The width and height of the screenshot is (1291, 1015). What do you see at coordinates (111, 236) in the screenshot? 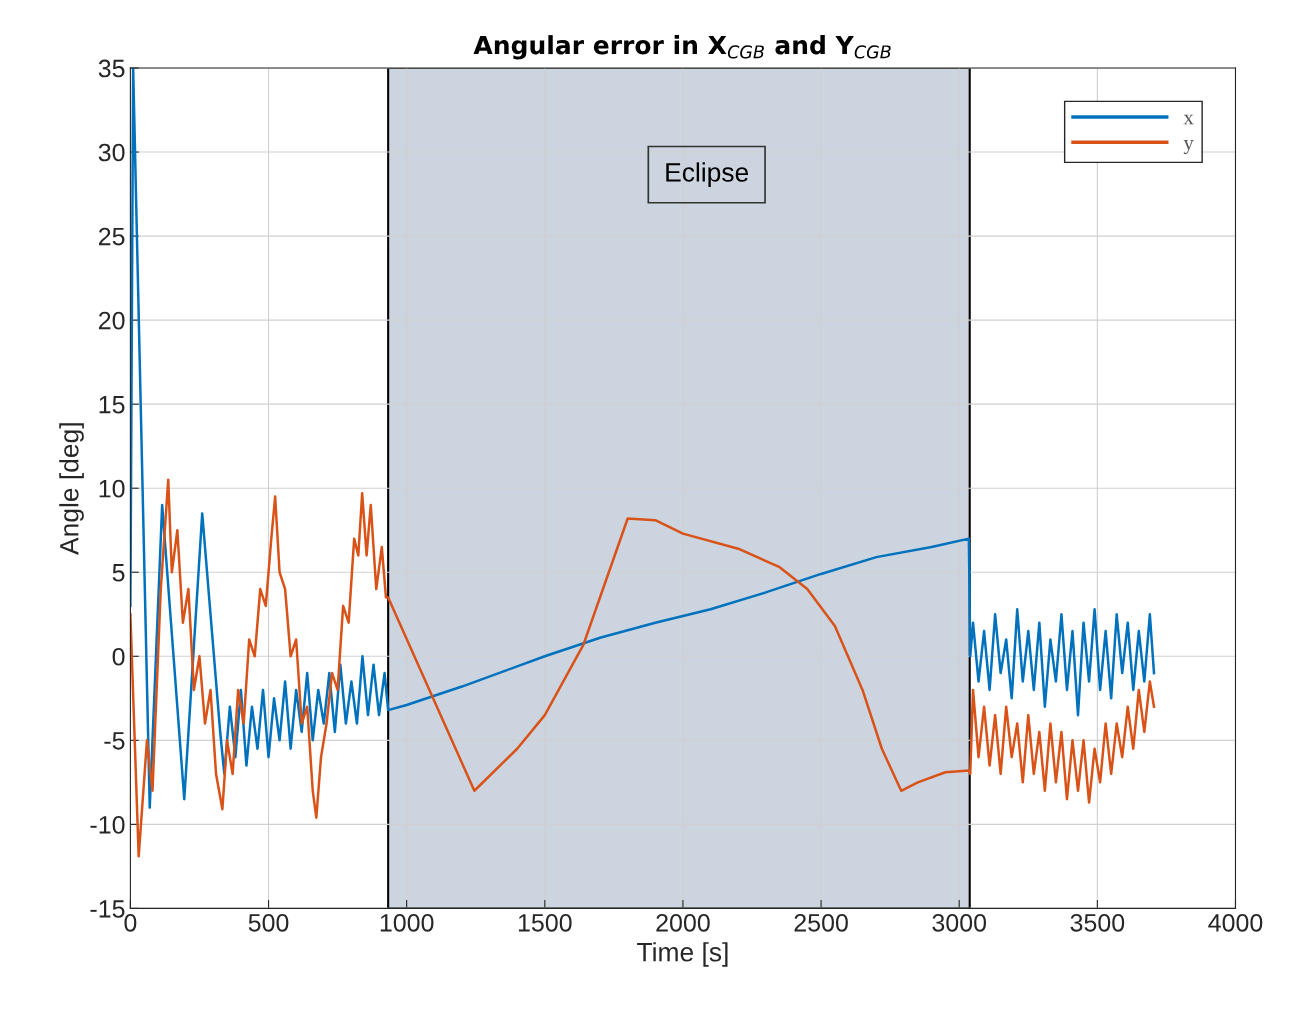
I see `y-tick-label: 25` at bounding box center [111, 236].